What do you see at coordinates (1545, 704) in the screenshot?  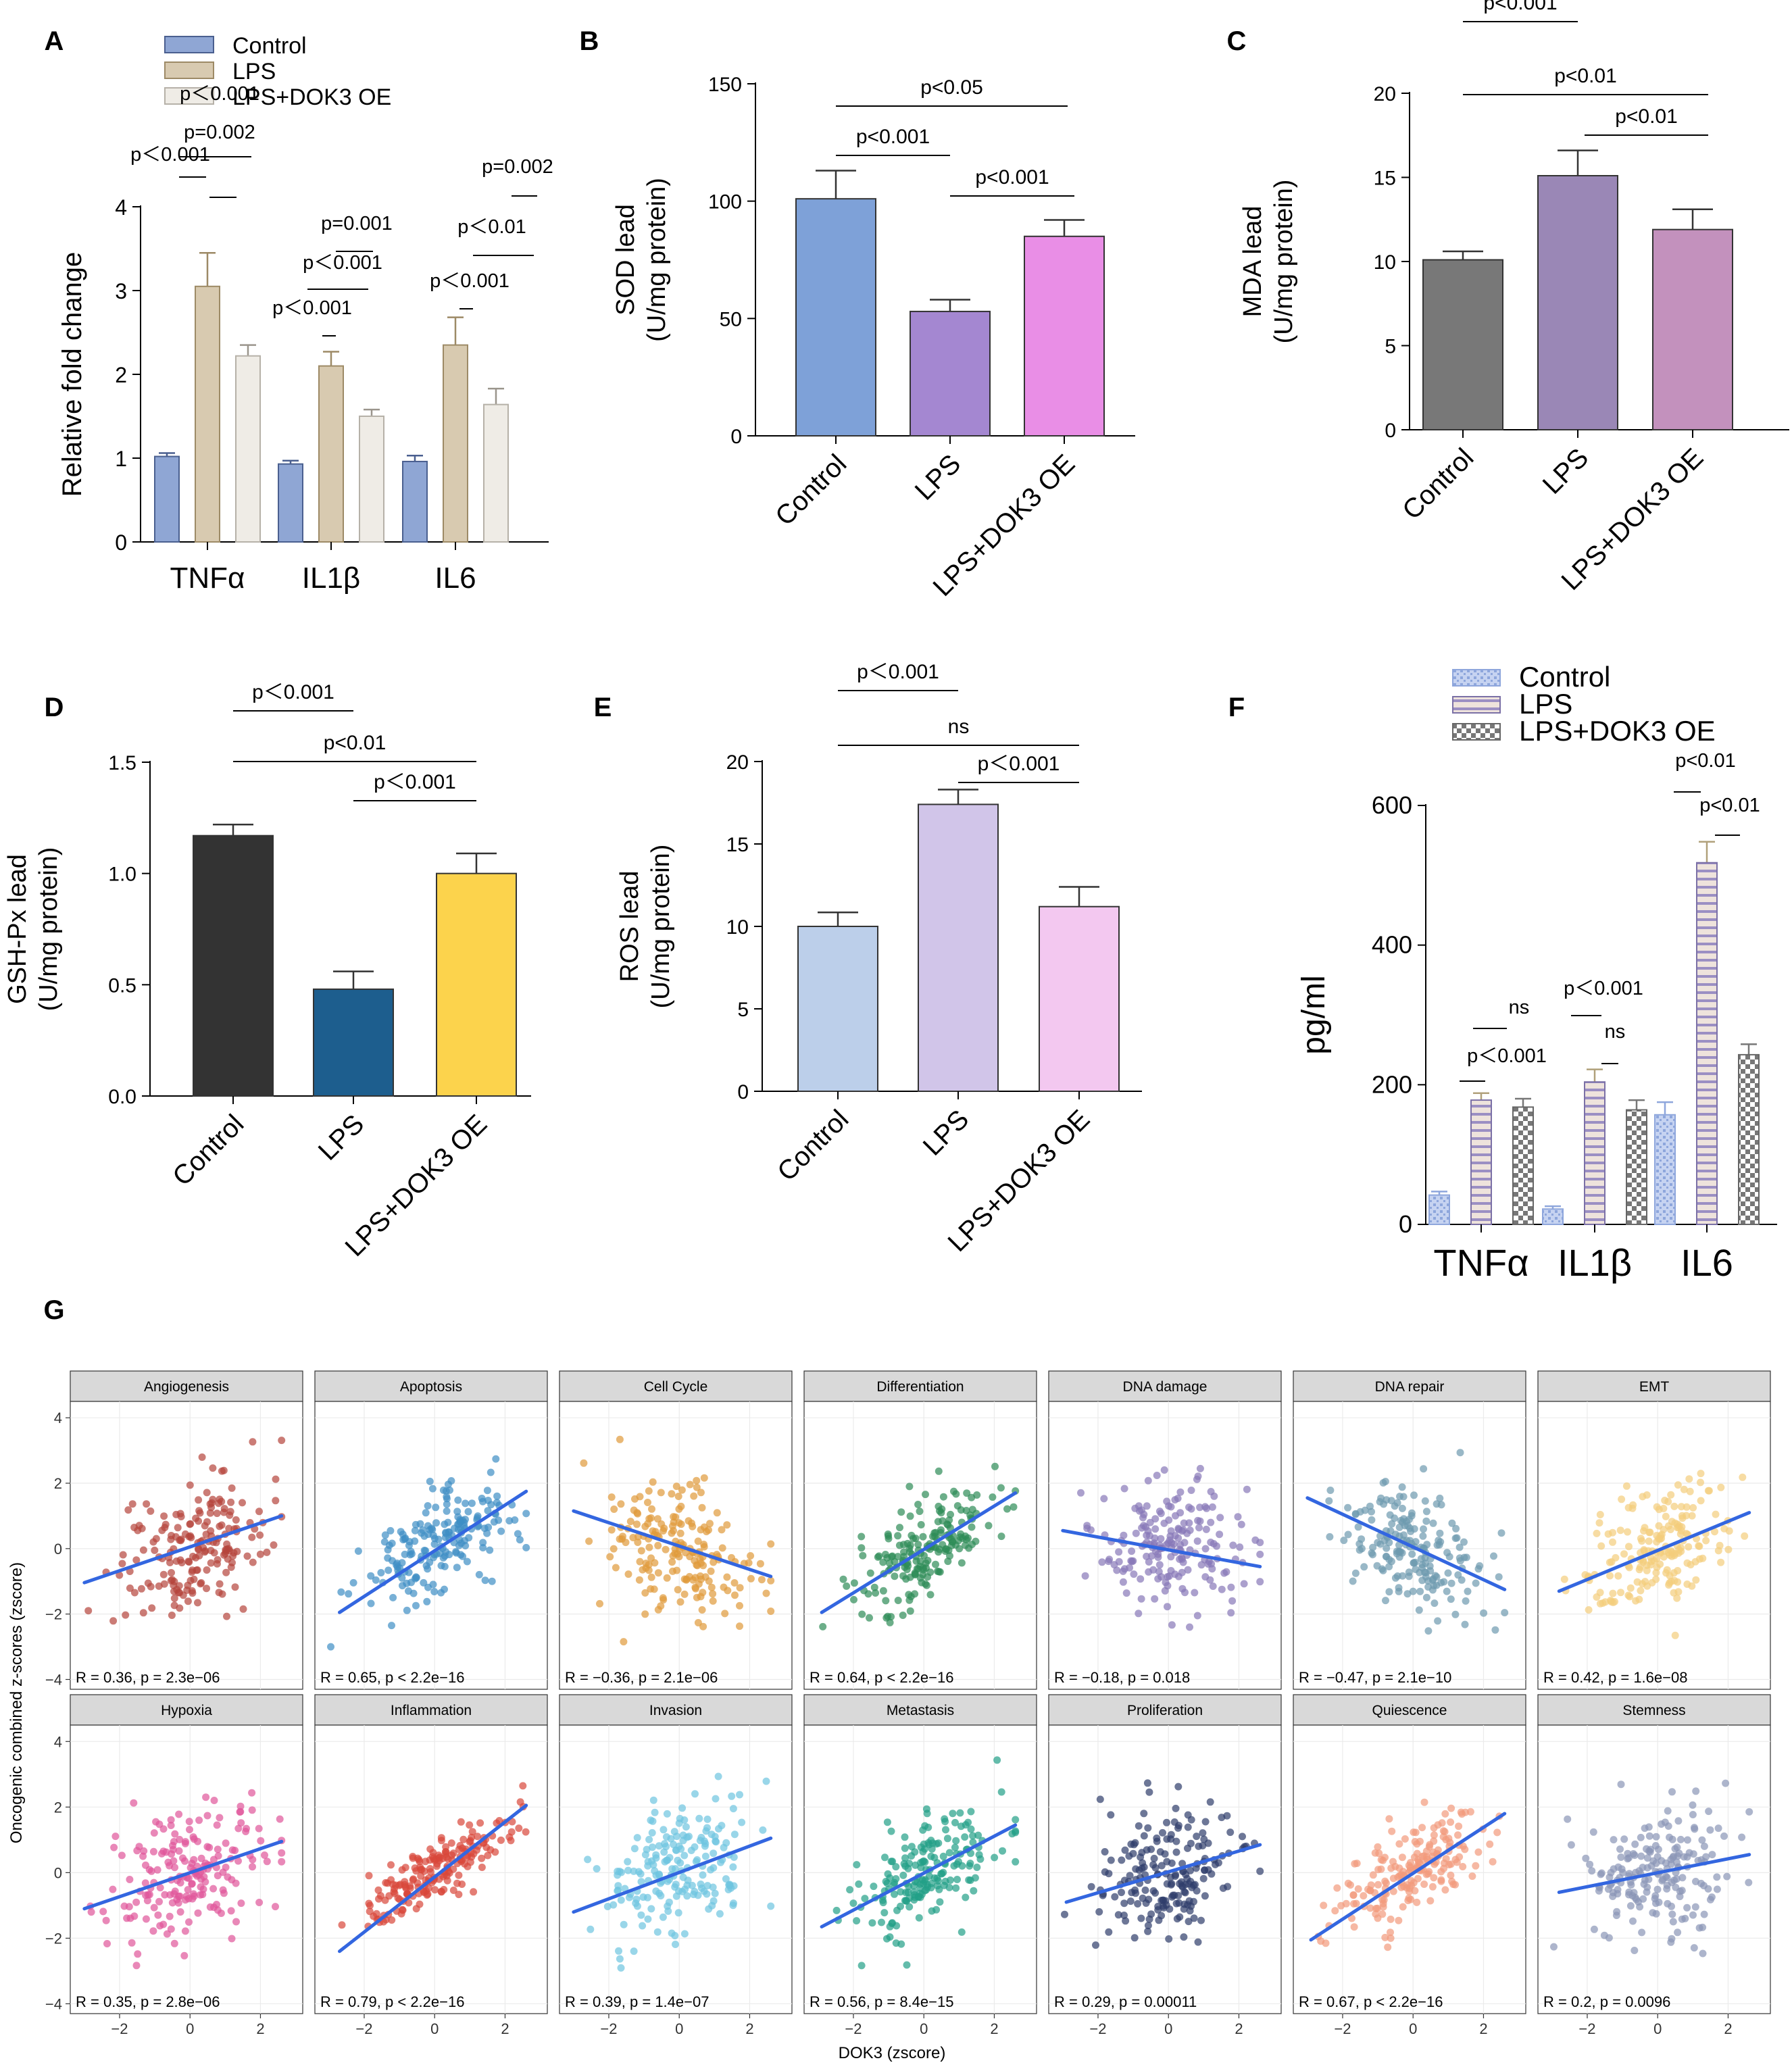 I see `legend-label: LPS` at bounding box center [1545, 704].